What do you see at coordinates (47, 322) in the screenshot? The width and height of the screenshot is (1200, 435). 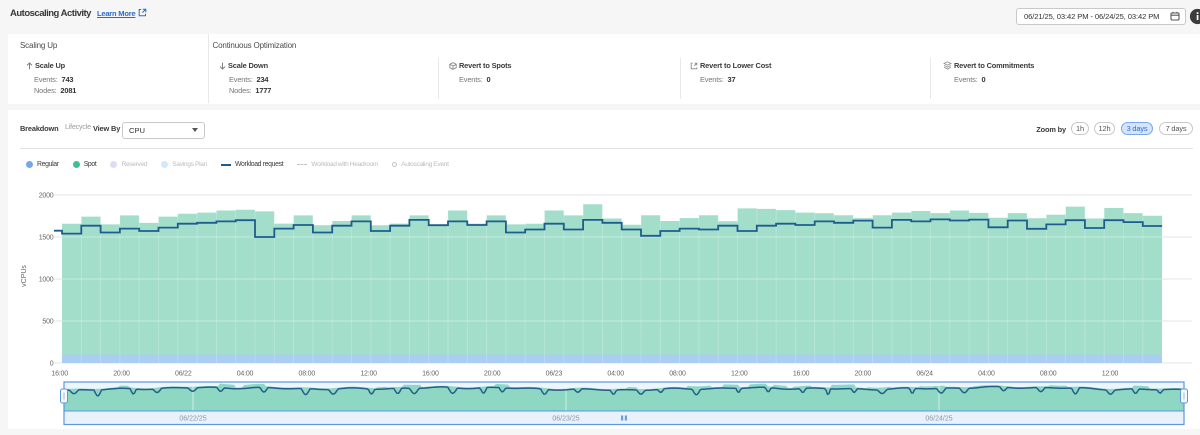 I see `svg-text: 500` at bounding box center [47, 322].